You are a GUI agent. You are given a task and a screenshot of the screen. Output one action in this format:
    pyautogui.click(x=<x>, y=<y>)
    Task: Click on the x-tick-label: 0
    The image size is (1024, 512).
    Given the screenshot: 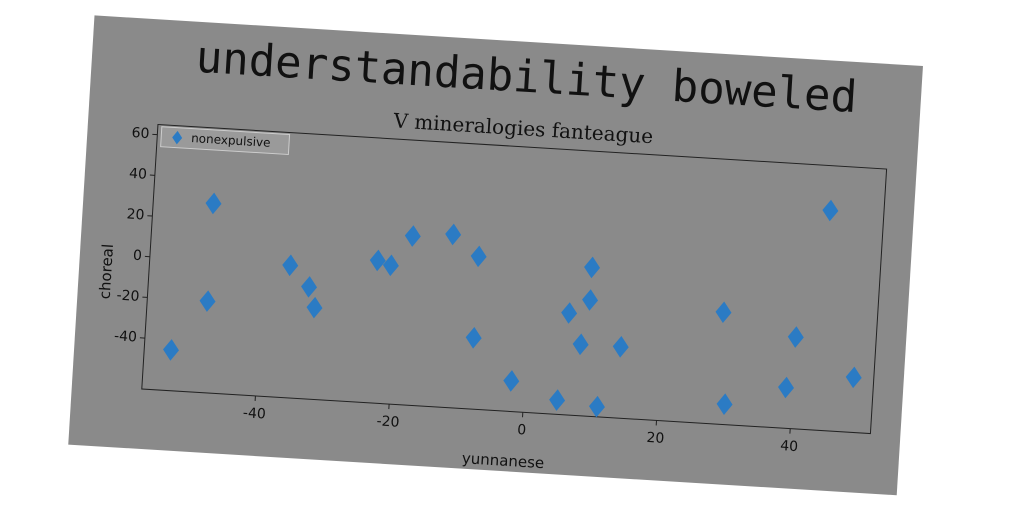 What is the action you would take?
    pyautogui.click(x=522, y=430)
    